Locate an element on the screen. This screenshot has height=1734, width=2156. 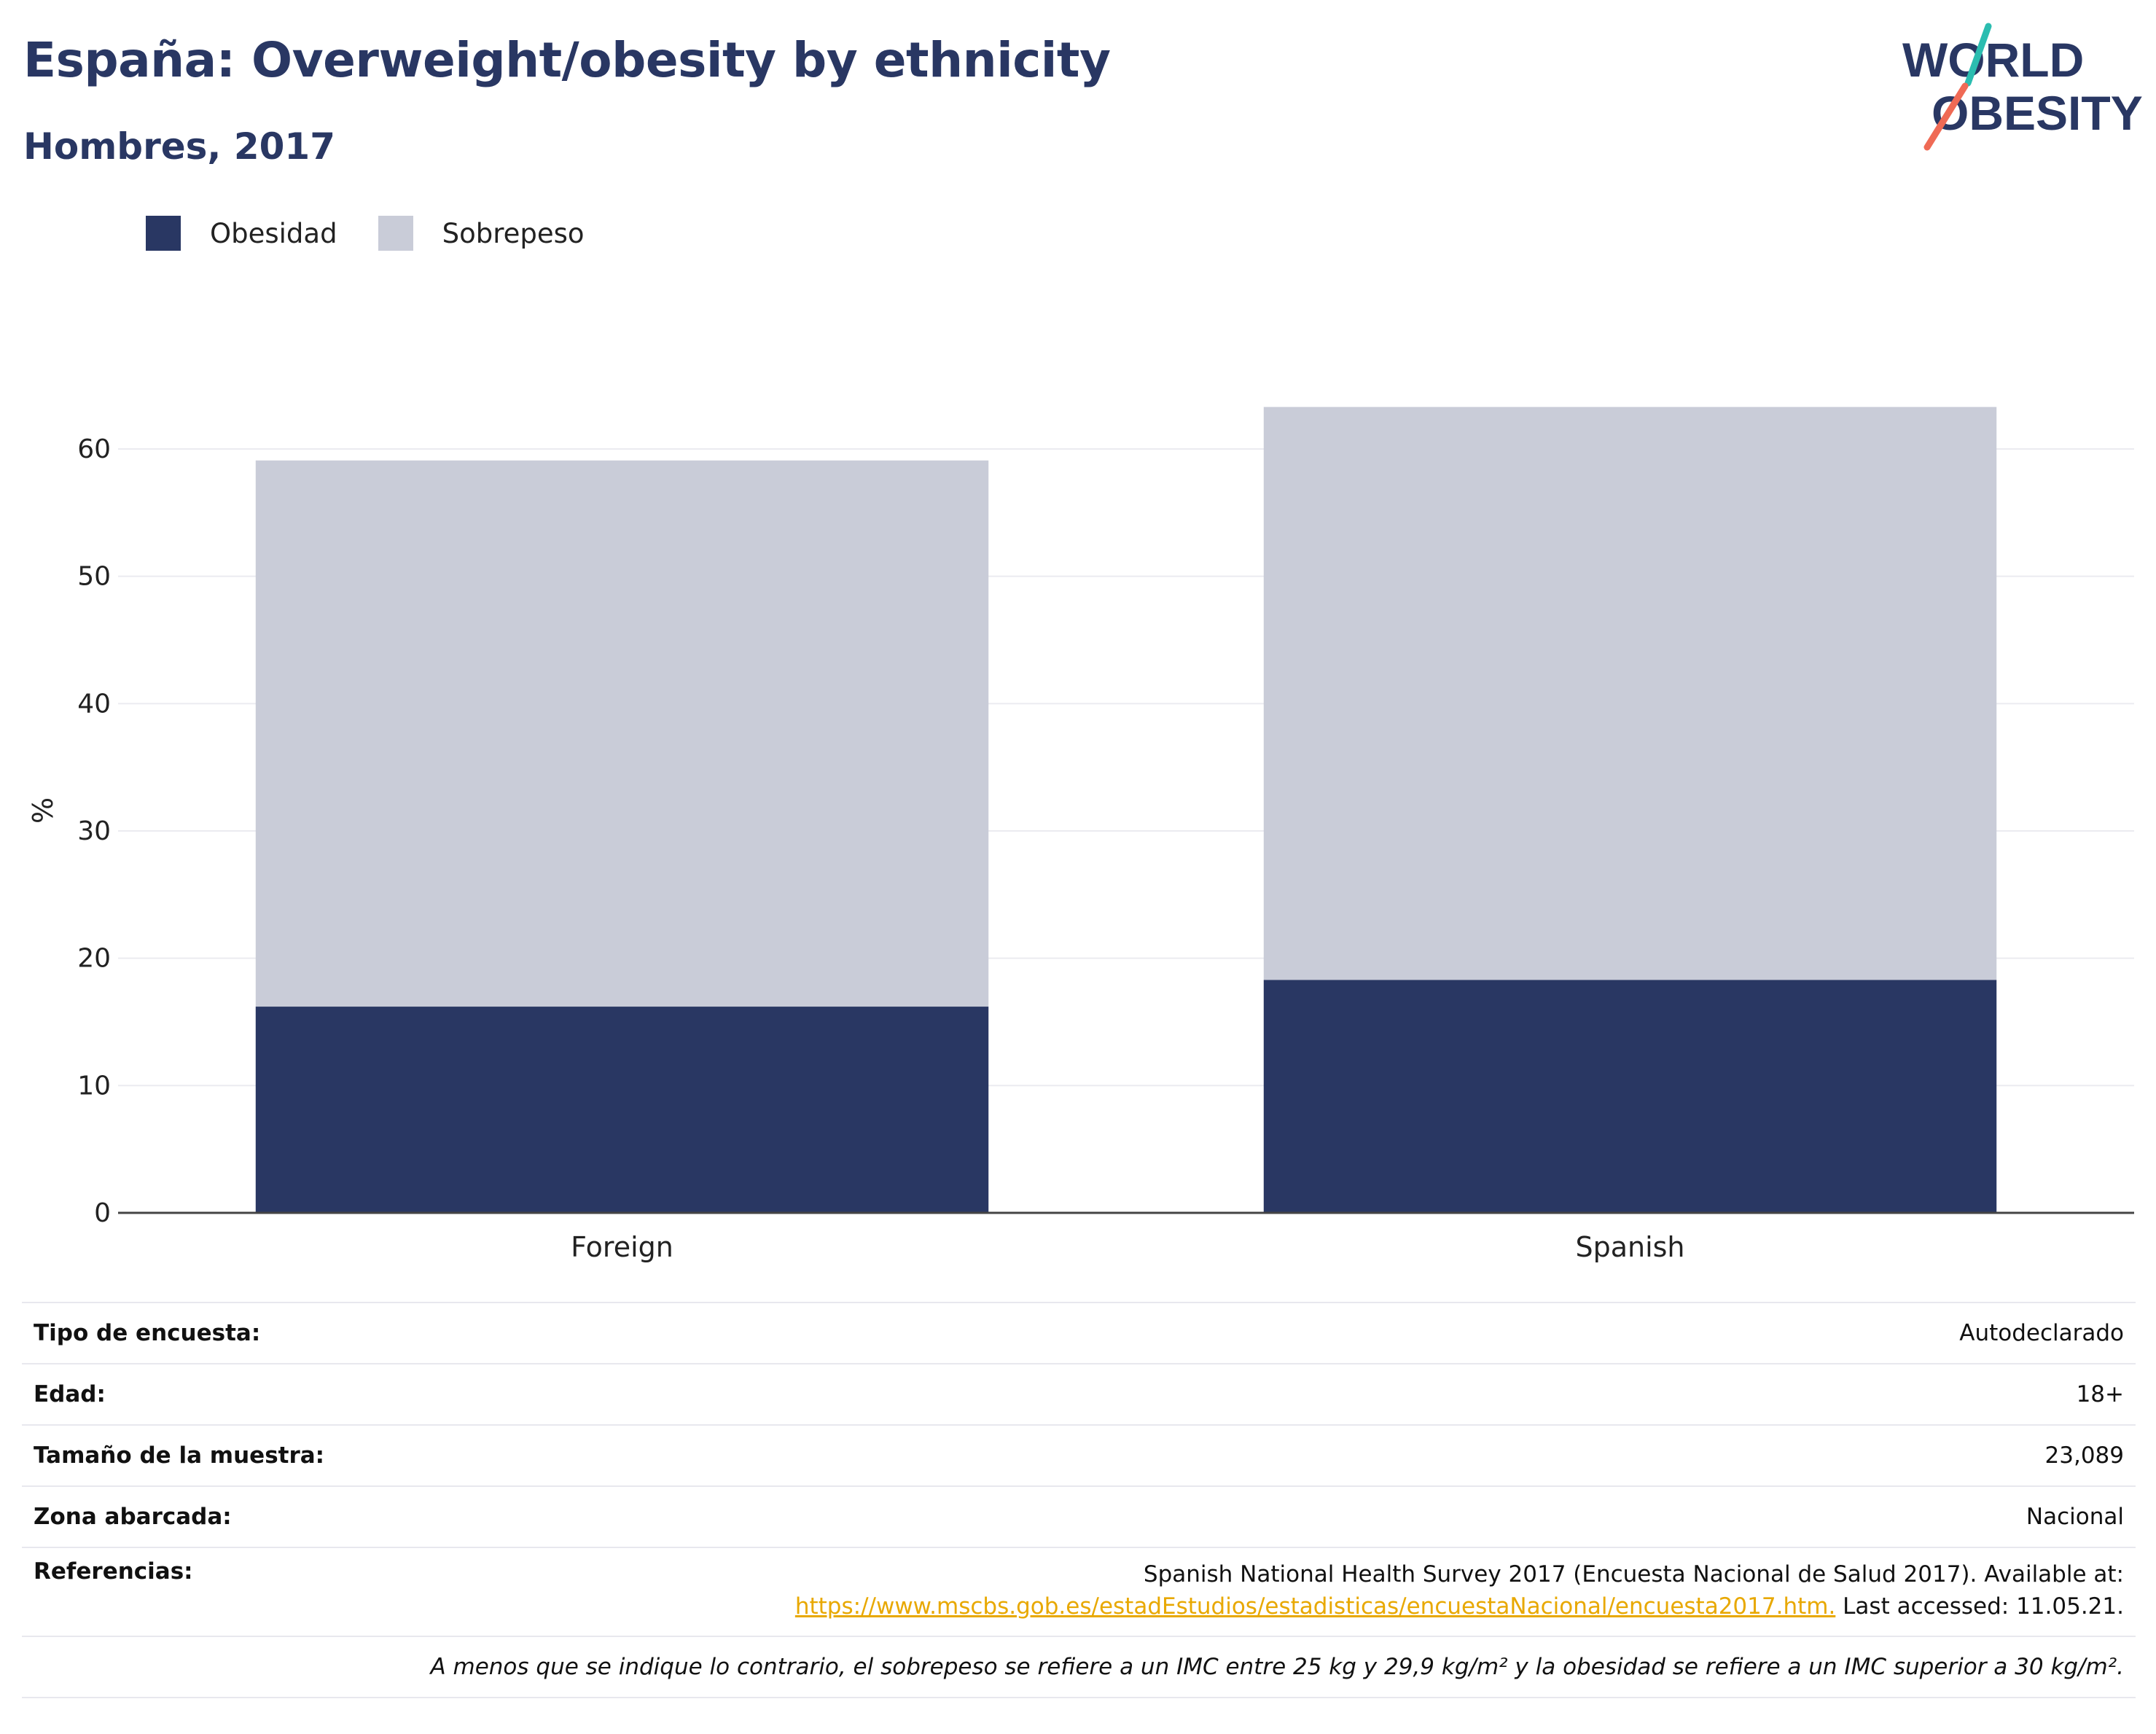
info-row-edad: Edad: 18+ is located at coordinates (1079, 1393).